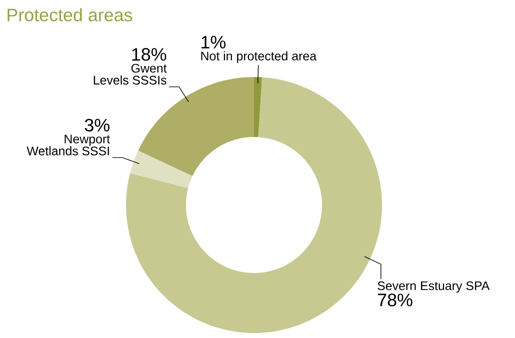 This screenshot has width=515, height=338. What do you see at coordinates (70, 15) in the screenshot?
I see `chart-title: Protected areas` at bounding box center [70, 15].